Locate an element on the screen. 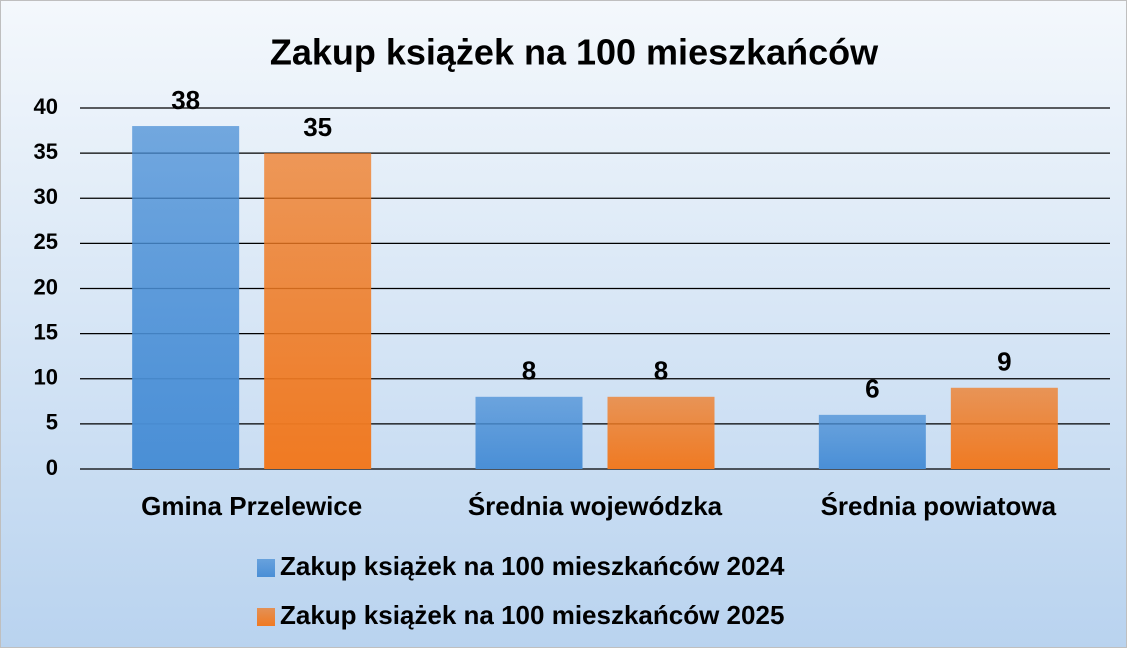 Image resolution: width=1127 pixels, height=648 pixels. y-tick-label: 20 is located at coordinates (46, 286).